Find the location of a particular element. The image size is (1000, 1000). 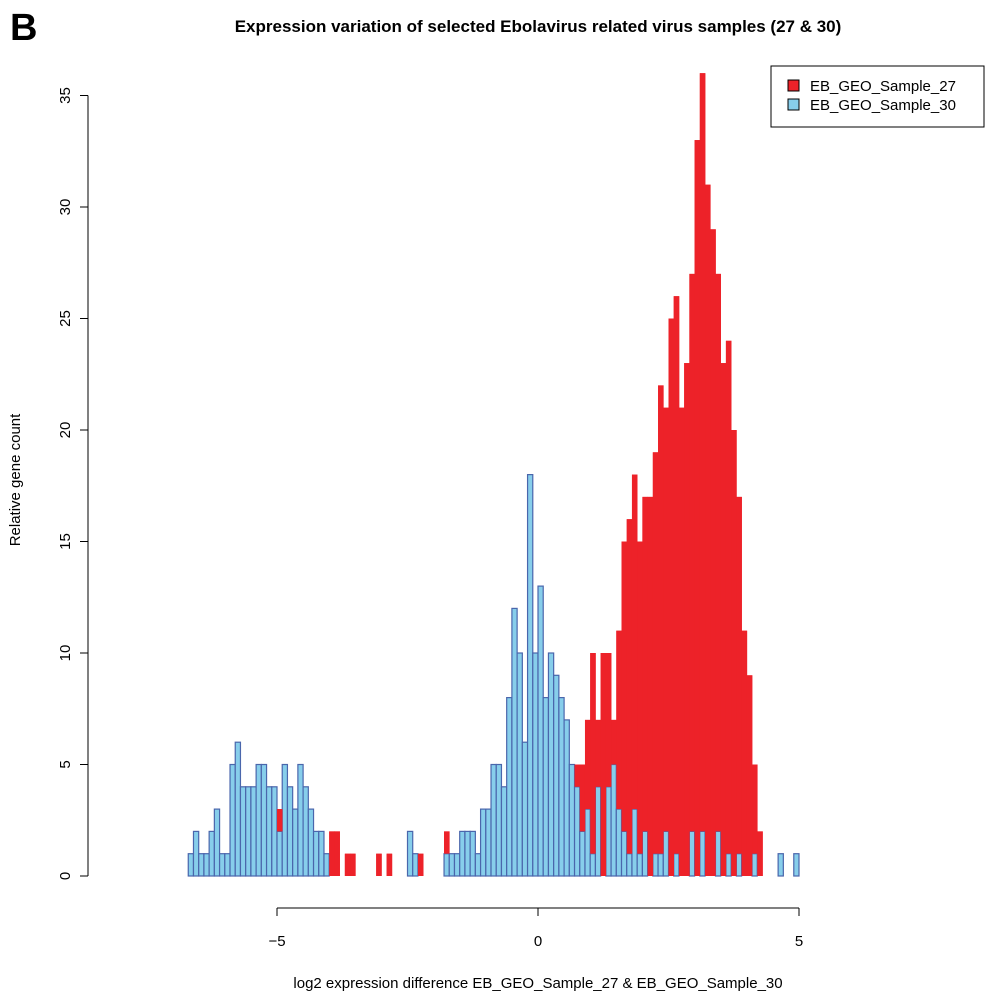

x-tick-label: 5 is located at coordinates (799, 941).